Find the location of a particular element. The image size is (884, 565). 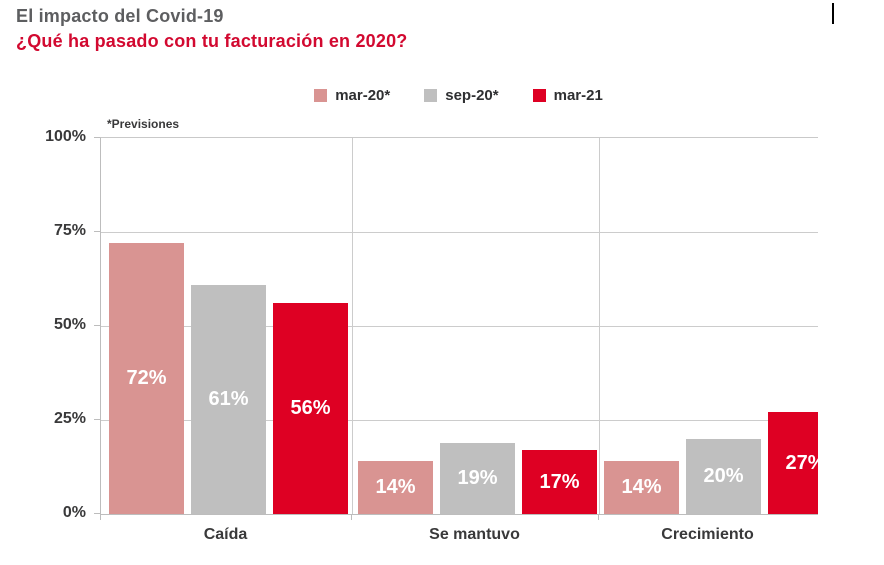

bar-value-label: 20% is located at coordinates (723, 475).